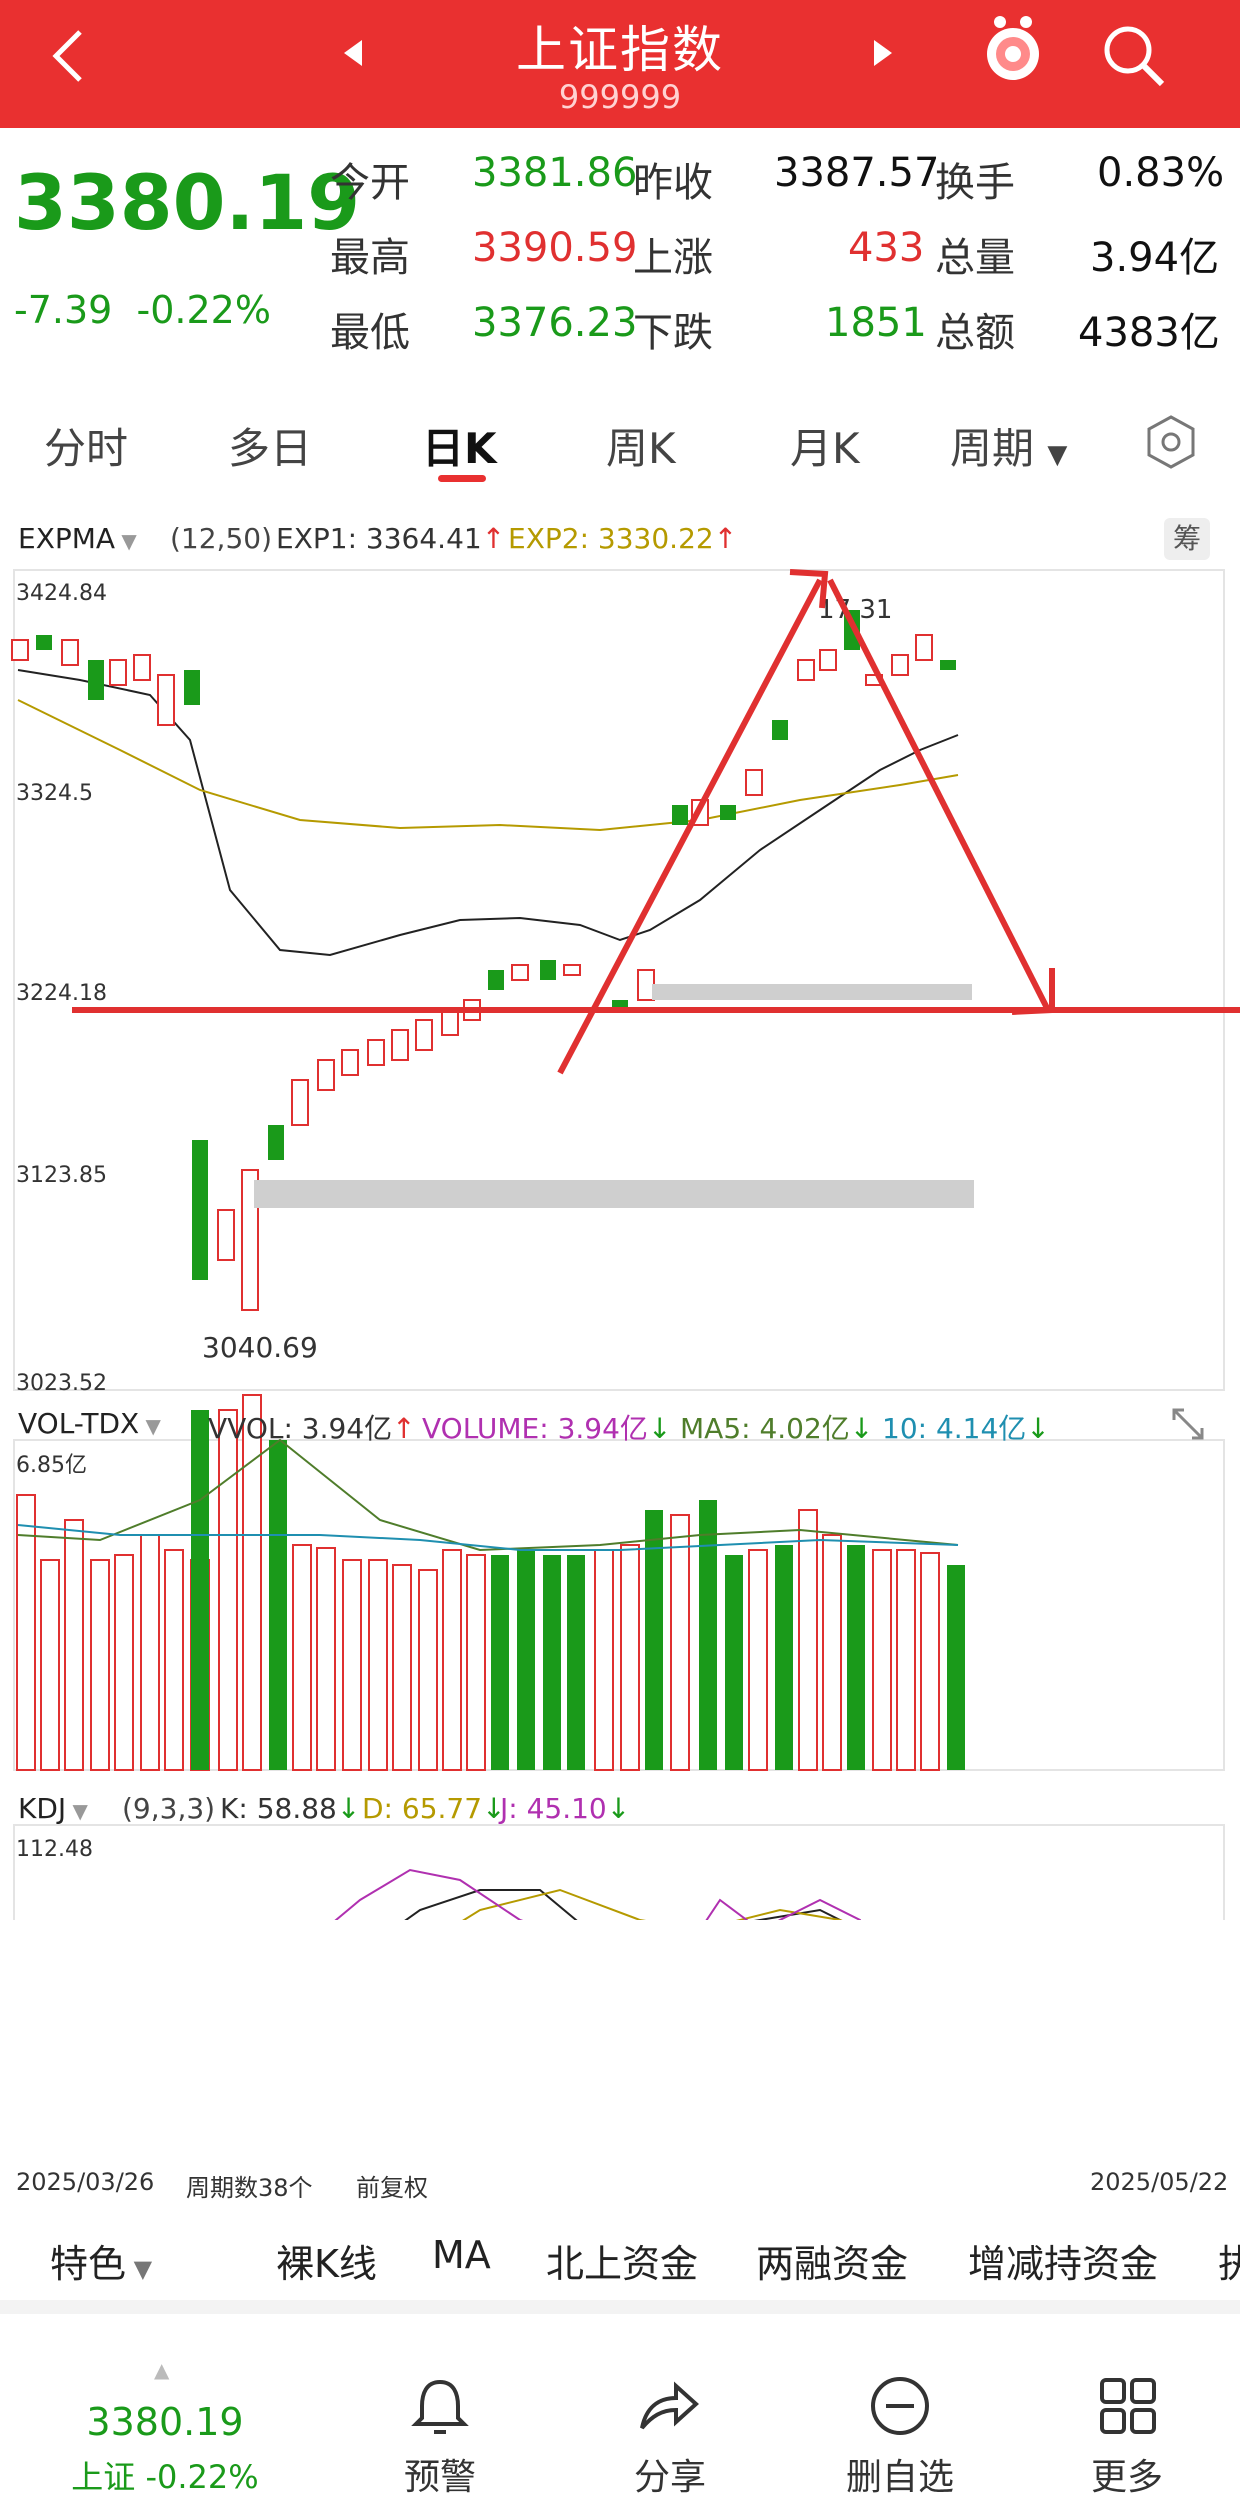 The image size is (1240, 2500). What do you see at coordinates (187, 202) in the screenshot?
I see `current-price: 3380.19` at bounding box center [187, 202].